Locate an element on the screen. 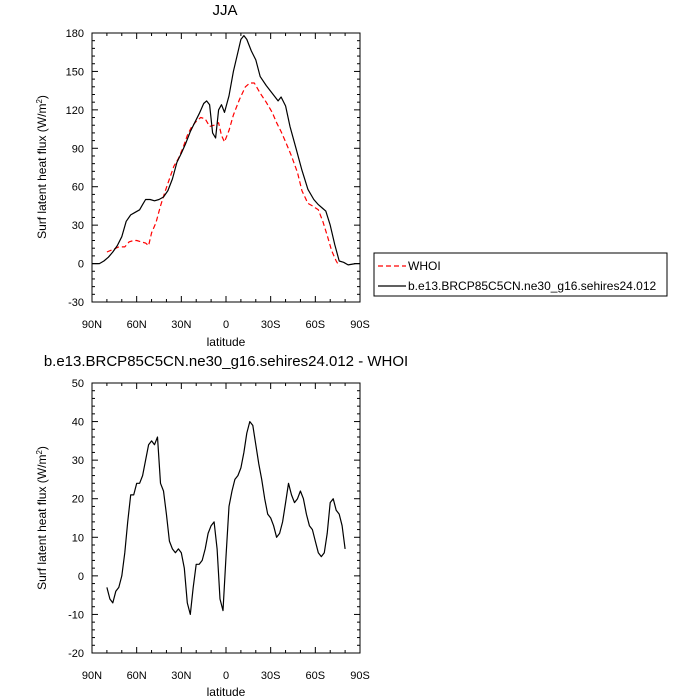 This screenshot has height=700, width=700. y-tick-label: 180 is located at coordinates (75, 34).